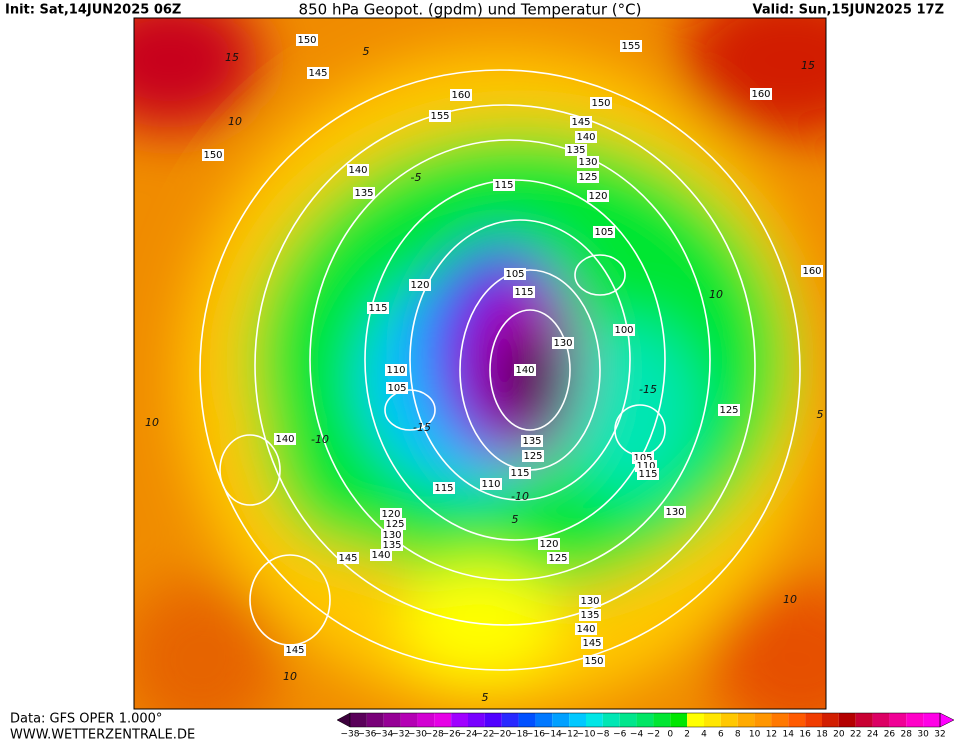 This screenshot has width=959, height=741. Describe the element at coordinates (416, 177) in the screenshot. I see `temperature-label: -5` at that location.